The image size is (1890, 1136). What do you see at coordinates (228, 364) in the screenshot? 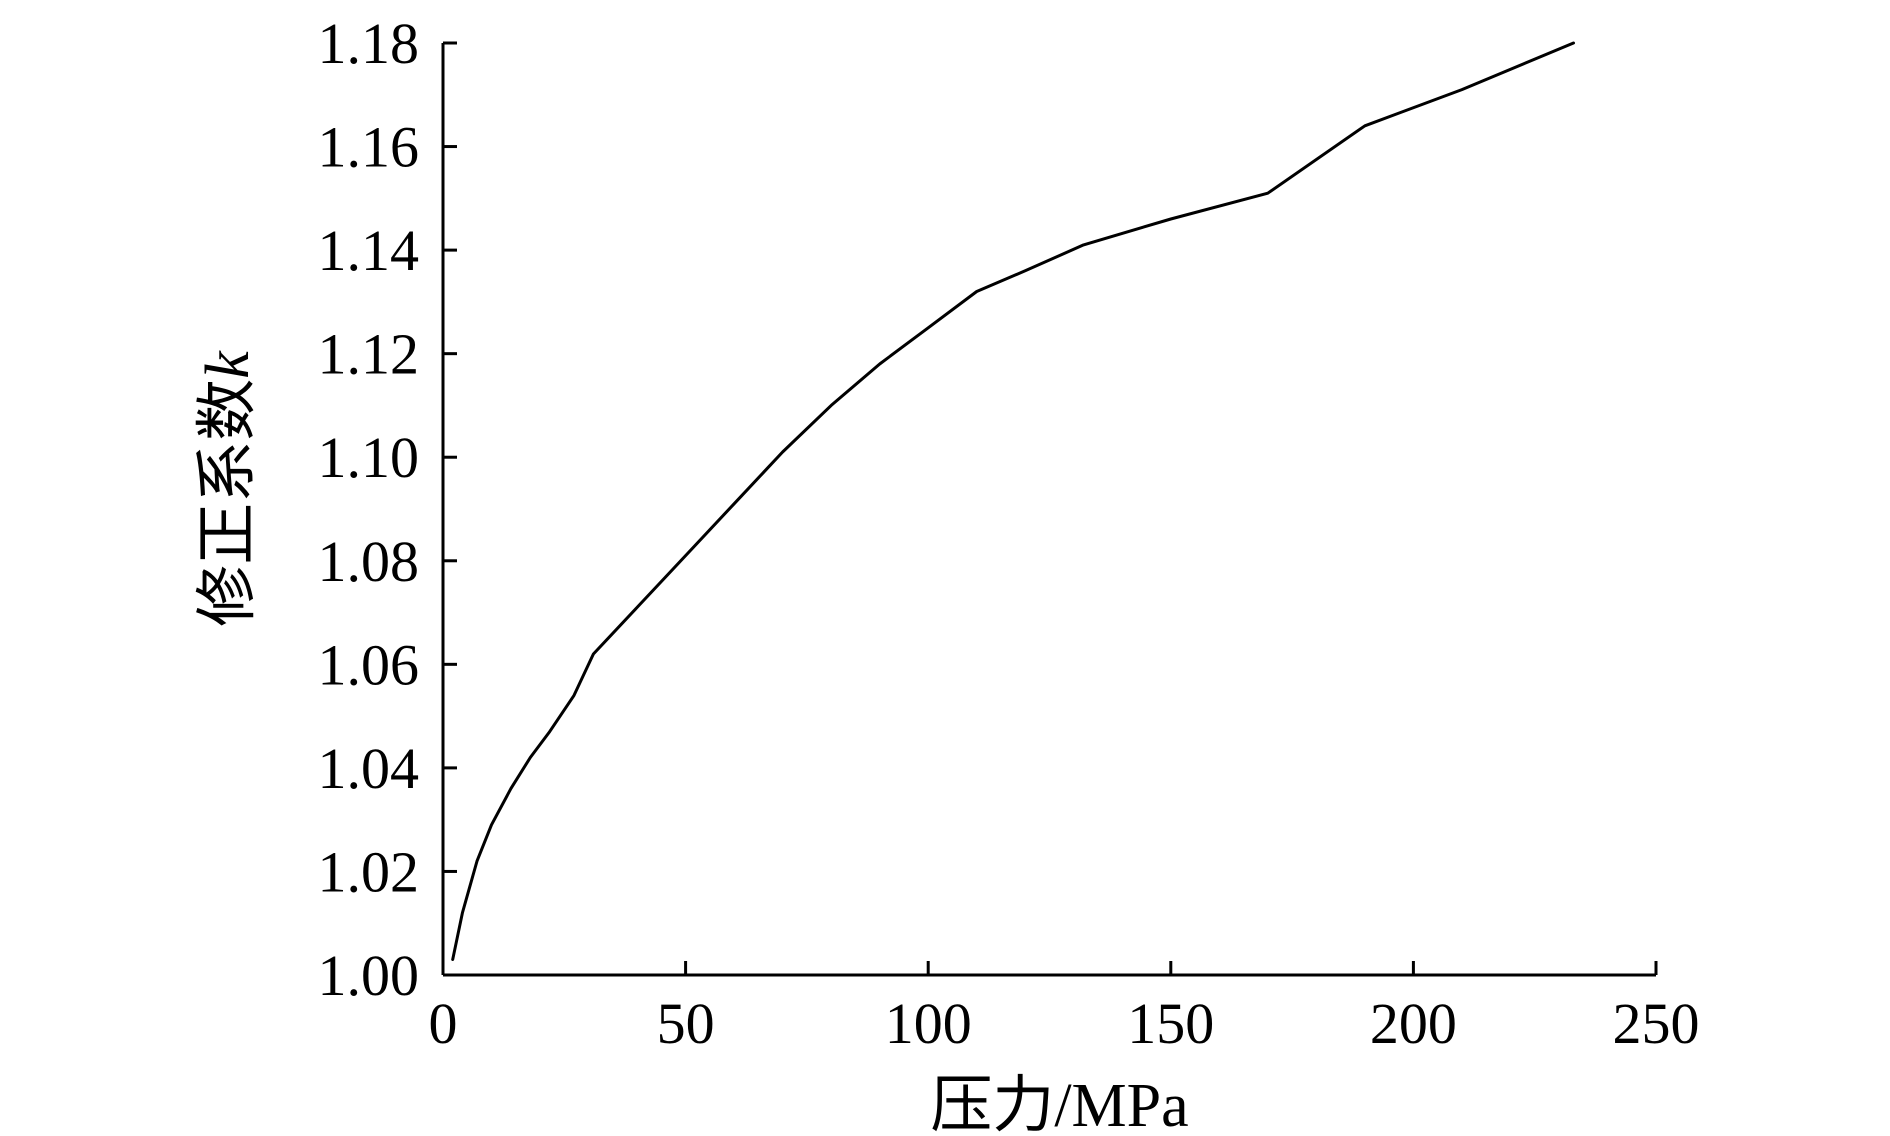
I see `y-axis-title-variable: k` at bounding box center [228, 364].